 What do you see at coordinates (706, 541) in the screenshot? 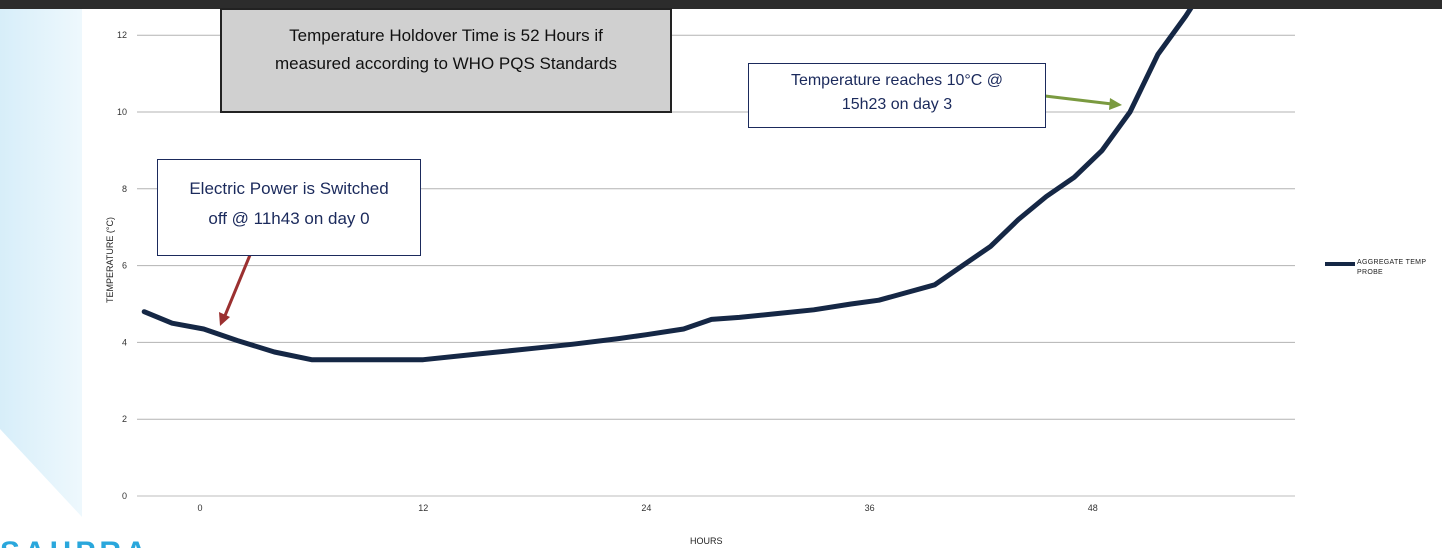
I see `x-axis-title: HOURS` at bounding box center [706, 541].